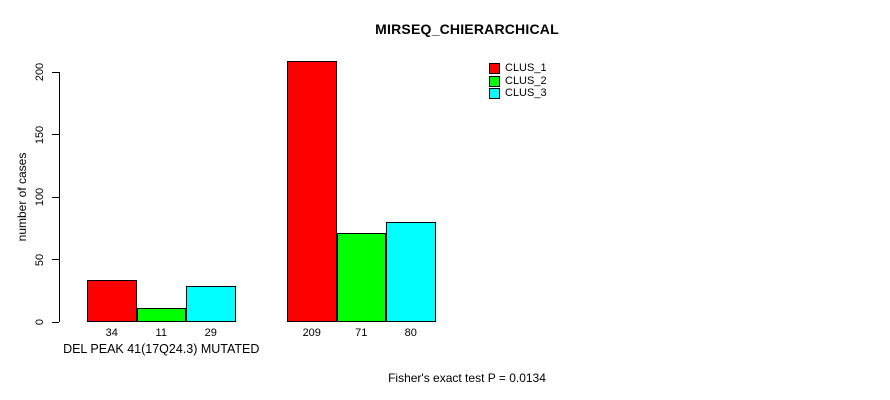 The image size is (890, 400). I want to click on bar-value-label: 71, so click(361, 333).